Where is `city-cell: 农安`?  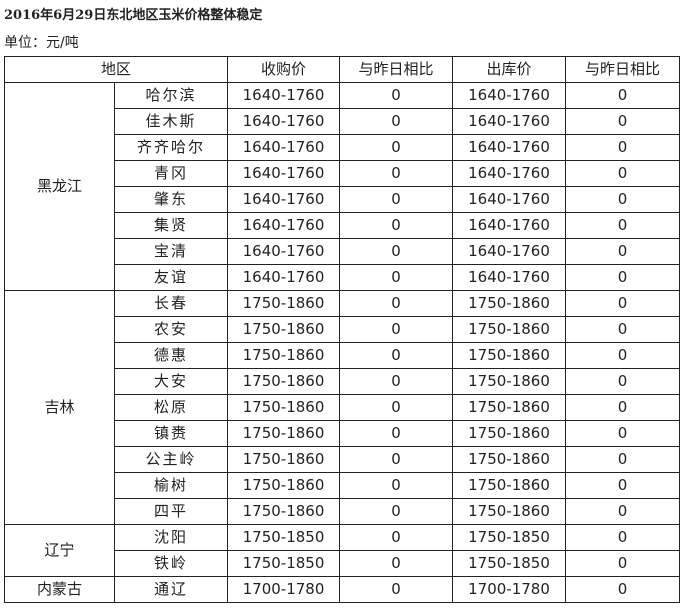 city-cell: 农安 is located at coordinates (171, 329).